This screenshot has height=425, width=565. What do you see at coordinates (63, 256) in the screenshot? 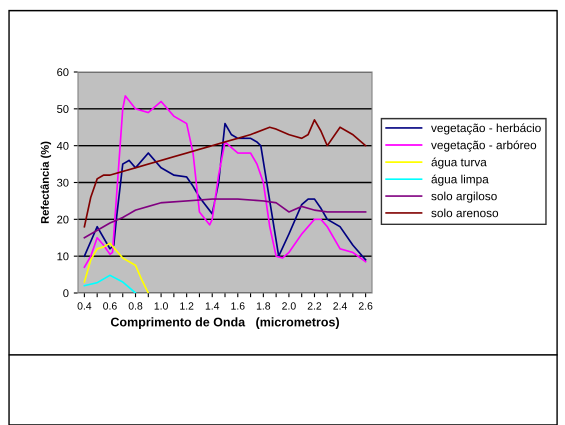
I see `y-tick-label: 10` at bounding box center [63, 256].